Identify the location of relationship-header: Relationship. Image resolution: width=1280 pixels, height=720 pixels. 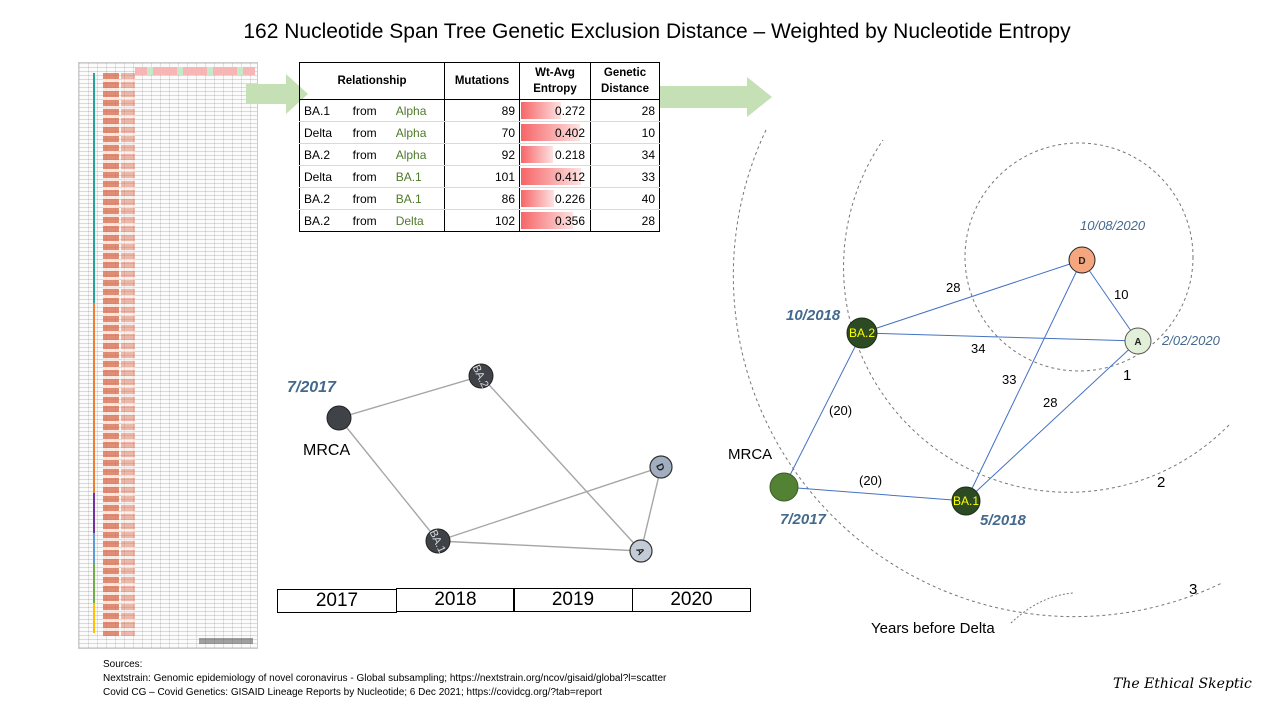
(372, 81).